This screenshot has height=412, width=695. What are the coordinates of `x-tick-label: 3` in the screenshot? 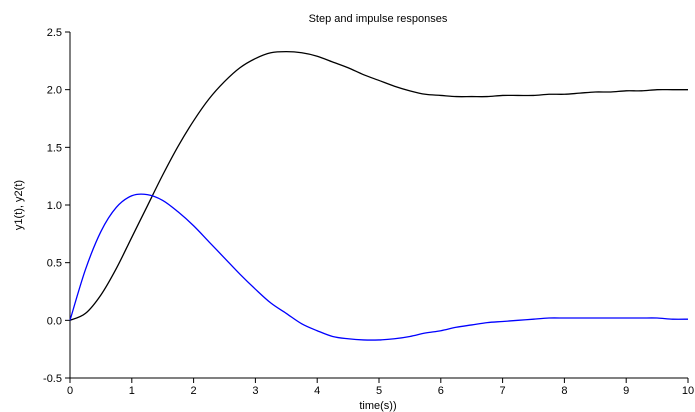 It's located at (255, 391).